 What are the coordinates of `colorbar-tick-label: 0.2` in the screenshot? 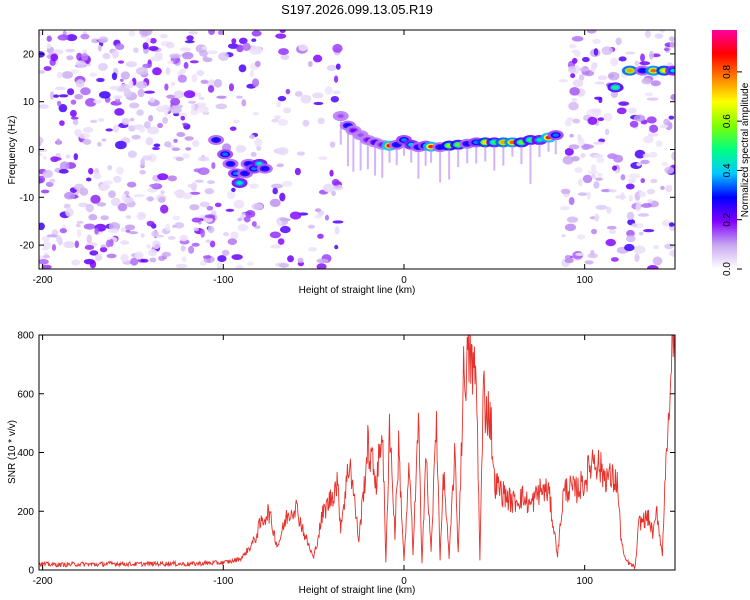 It's located at (727, 219).